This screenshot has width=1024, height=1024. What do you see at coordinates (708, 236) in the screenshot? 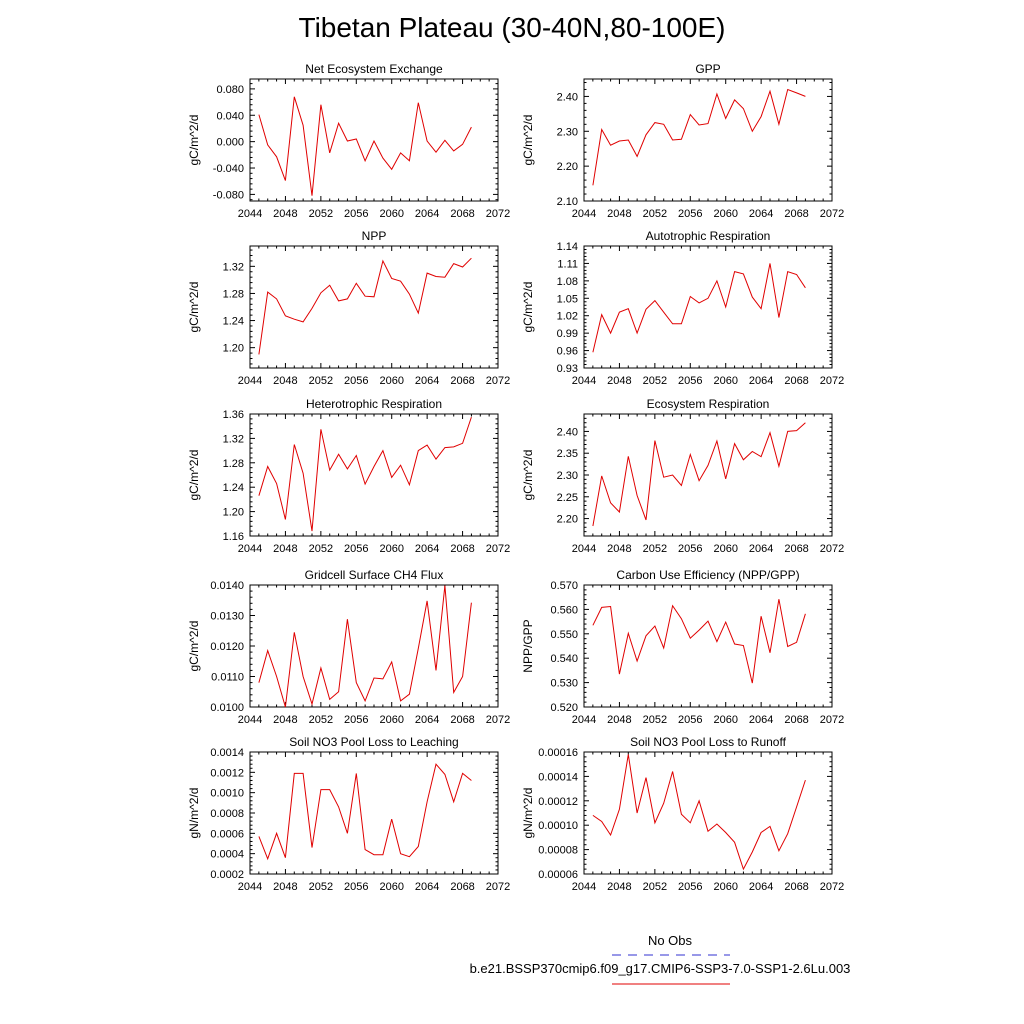
I see `panel-autotrophic-respiration-title: Autotrophic Respiration` at bounding box center [708, 236].